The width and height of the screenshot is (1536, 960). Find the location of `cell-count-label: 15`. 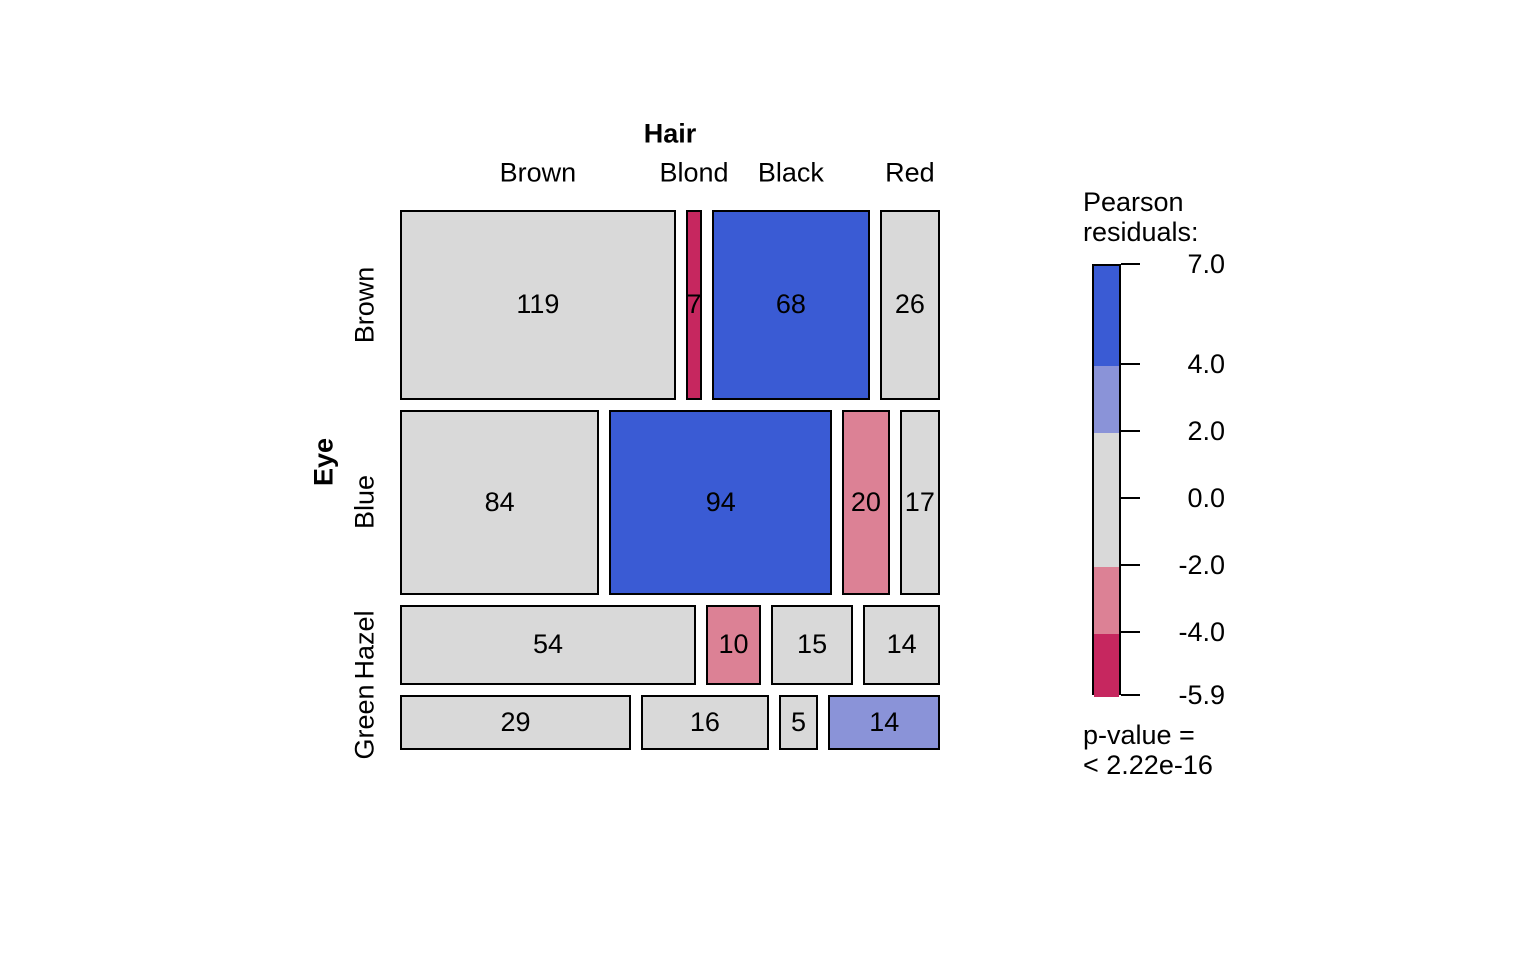

cell-count-label: 15 is located at coordinates (812, 644).